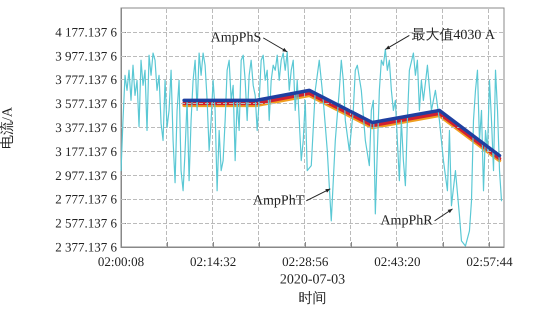 The image size is (536, 320). I want to click on annotation: 最大值4030 A, so click(453, 34).